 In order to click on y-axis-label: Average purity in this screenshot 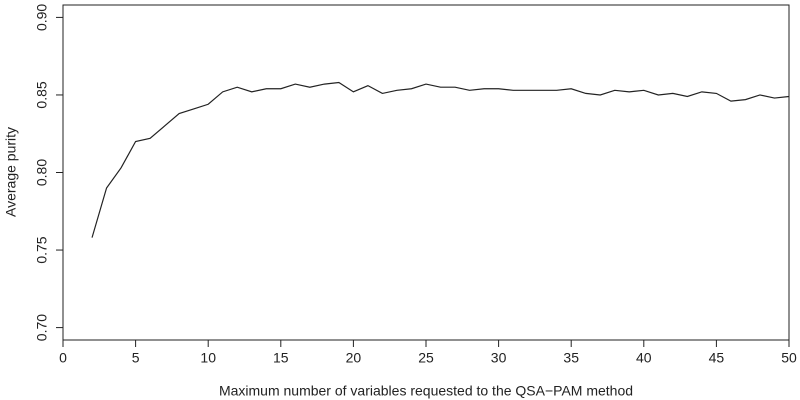, I will do `click(11, 172)`.